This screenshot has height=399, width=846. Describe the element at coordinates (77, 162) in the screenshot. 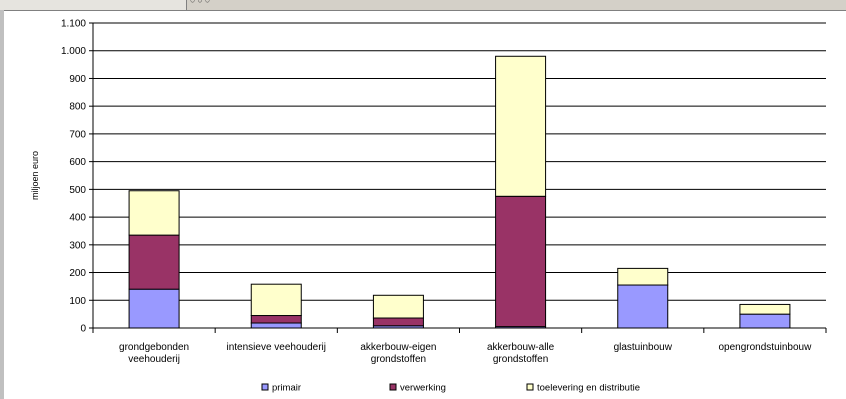

I see `y-tick-label: 600` at that location.